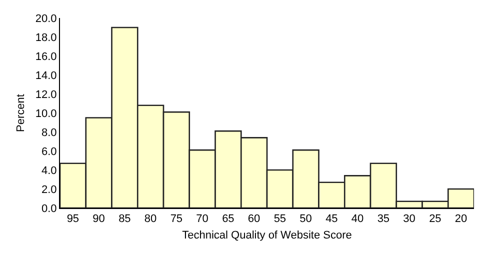 This screenshot has height=264, width=486. Describe the element at coordinates (73, 219) in the screenshot. I see `x-tick-label: 95` at that location.